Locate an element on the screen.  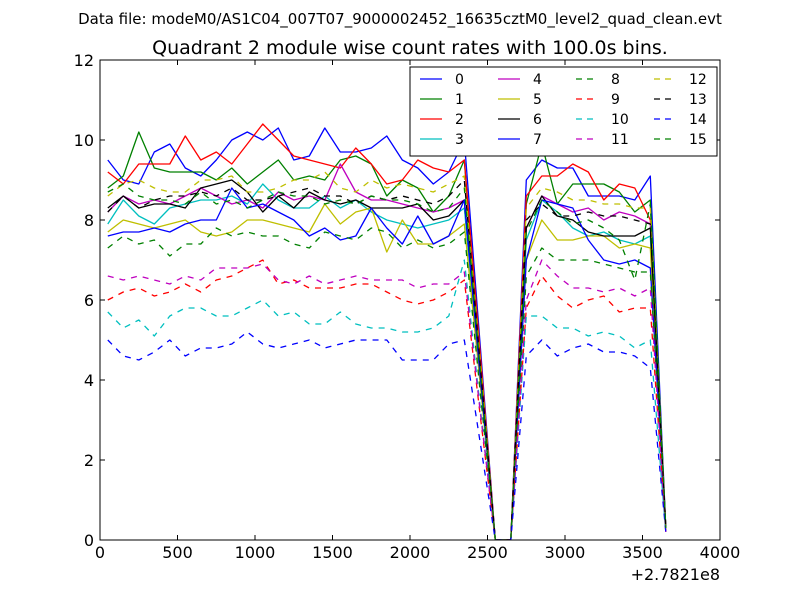
x-tick-label: 2500 is located at coordinates (487, 552).